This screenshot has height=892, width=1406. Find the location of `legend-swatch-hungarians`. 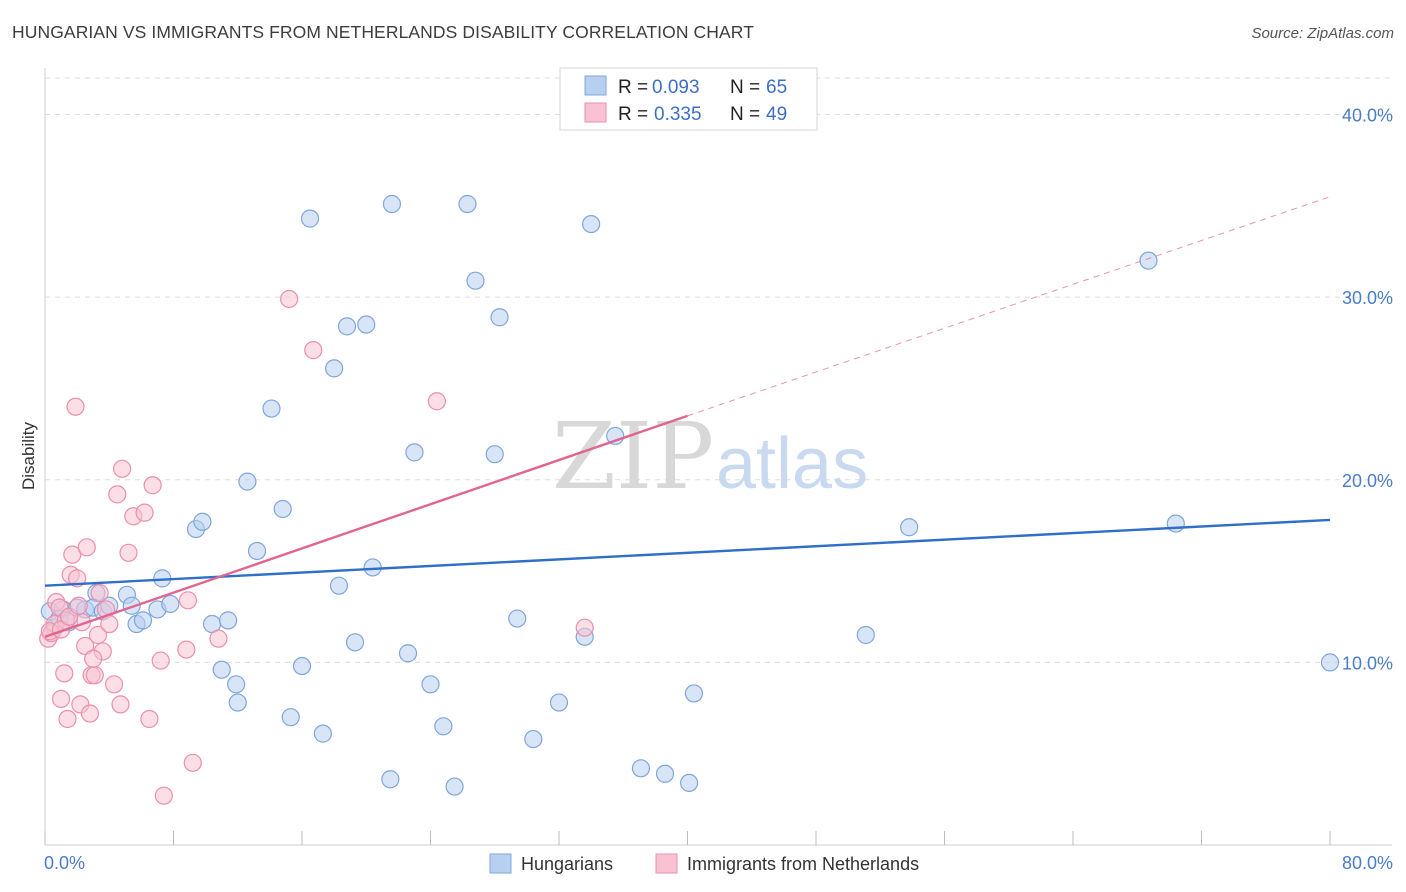

legend-swatch-hungarians is located at coordinates (595, 85).